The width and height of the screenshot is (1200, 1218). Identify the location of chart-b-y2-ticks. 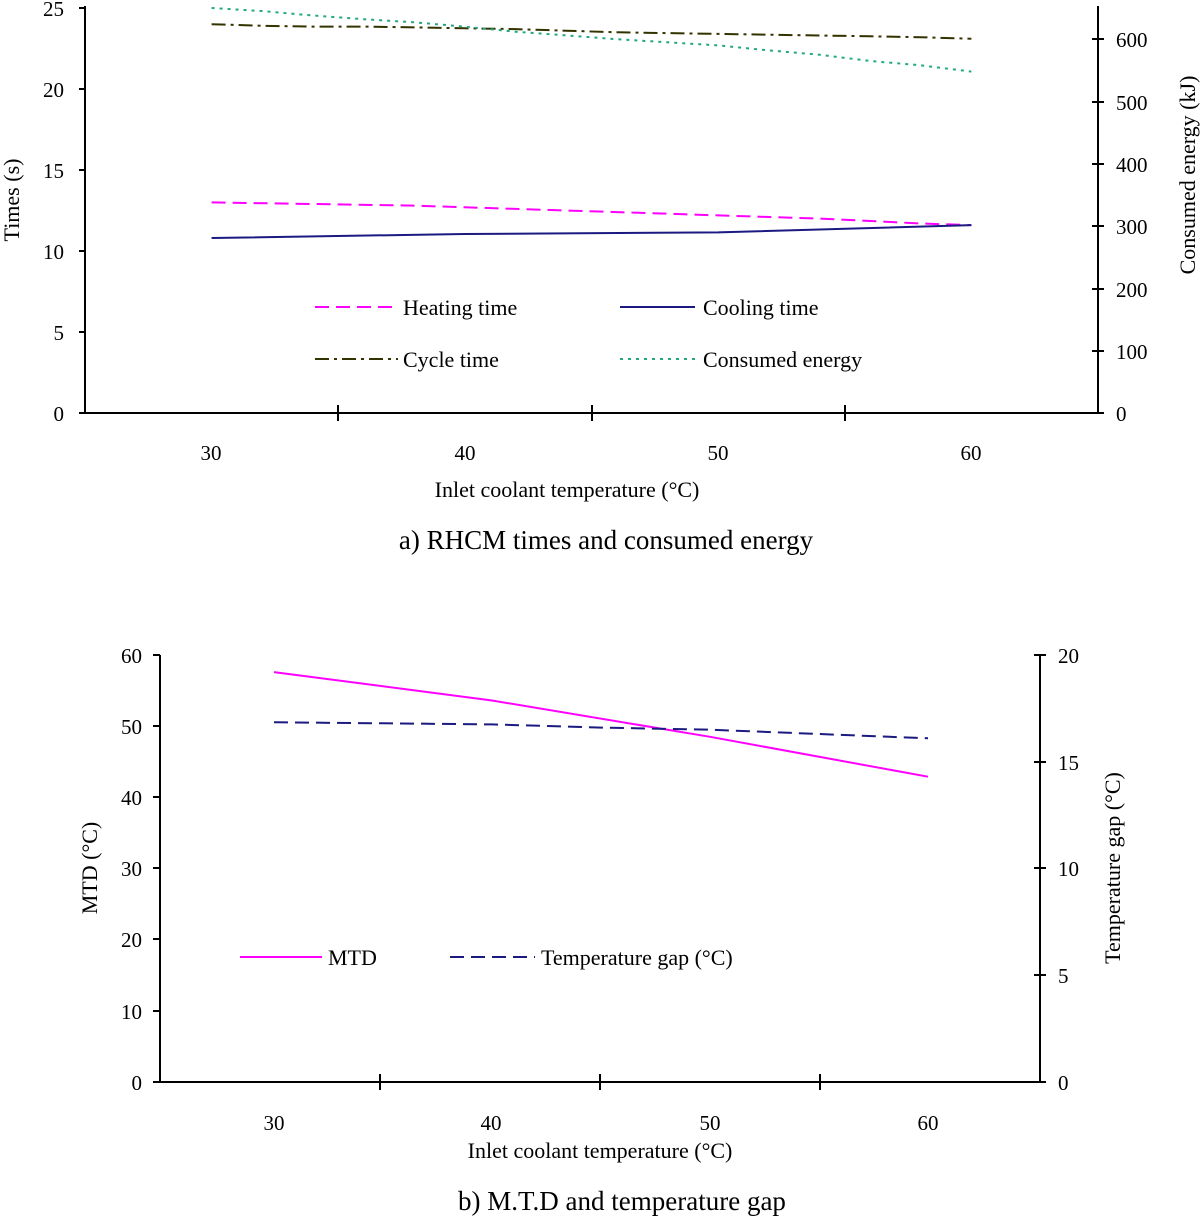
(1040, 868).